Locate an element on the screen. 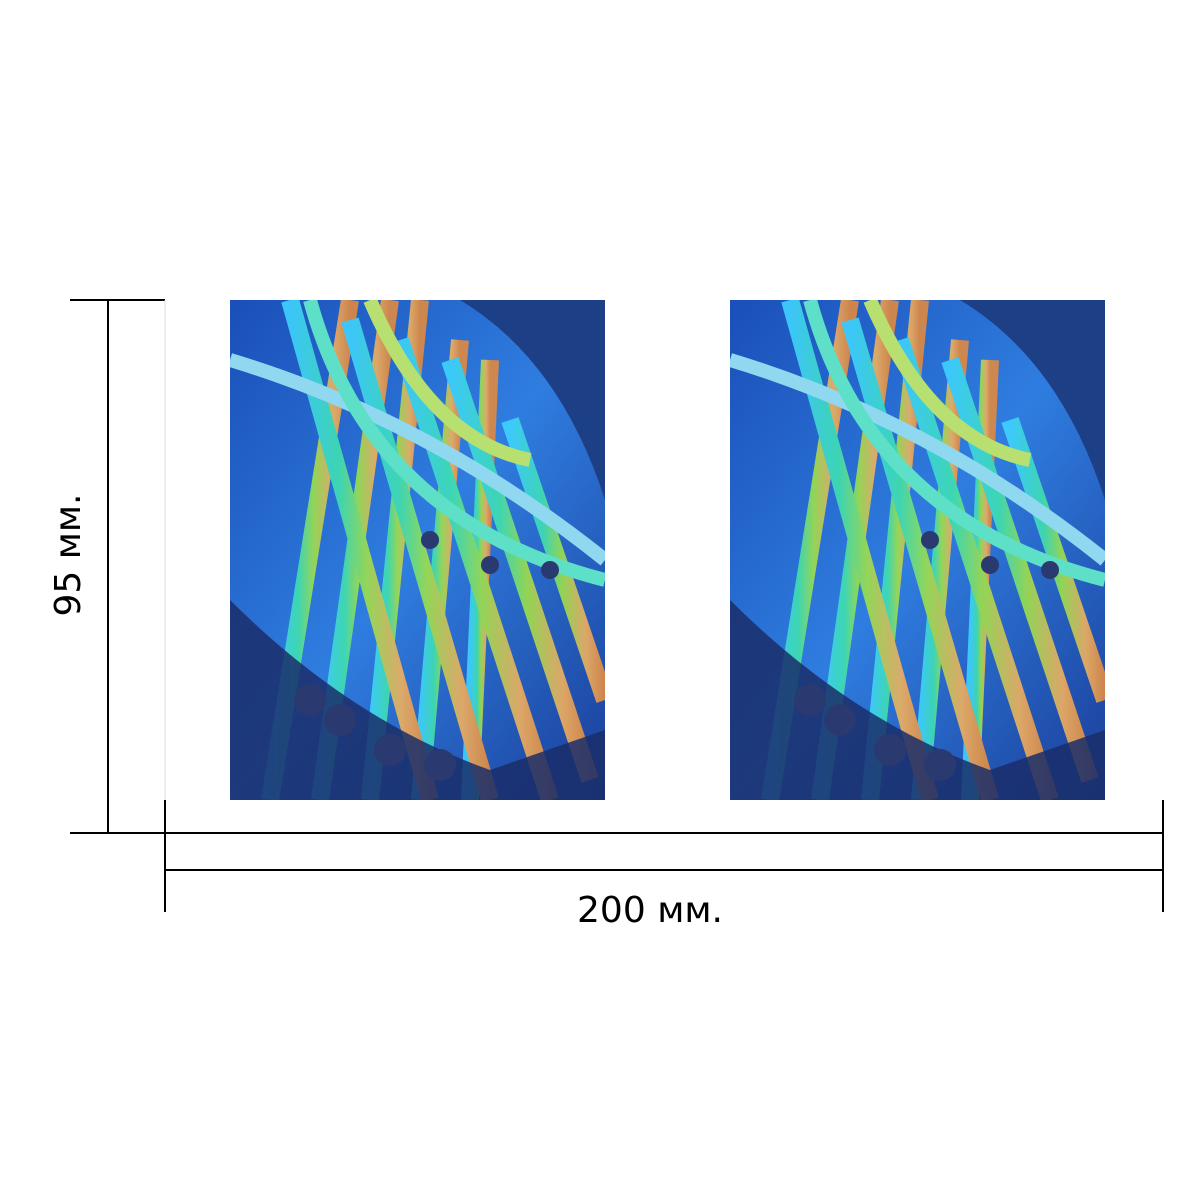 The height and width of the screenshot is (1200, 1200). width-dimension: 200 мм. is located at coordinates (664, 865).